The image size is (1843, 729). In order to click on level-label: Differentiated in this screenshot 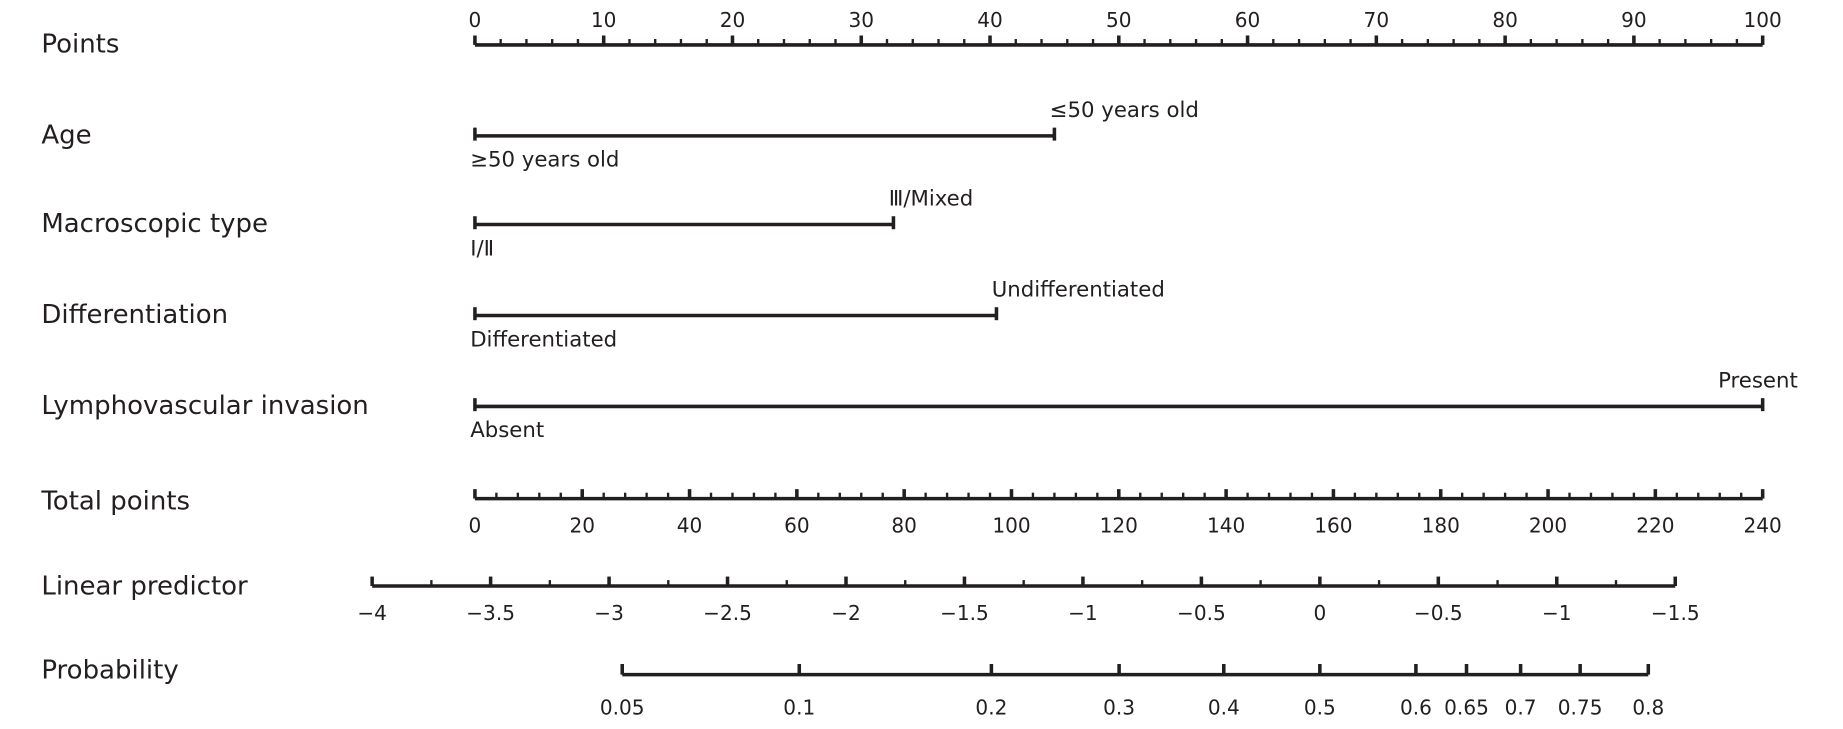, I will do `click(543, 339)`.